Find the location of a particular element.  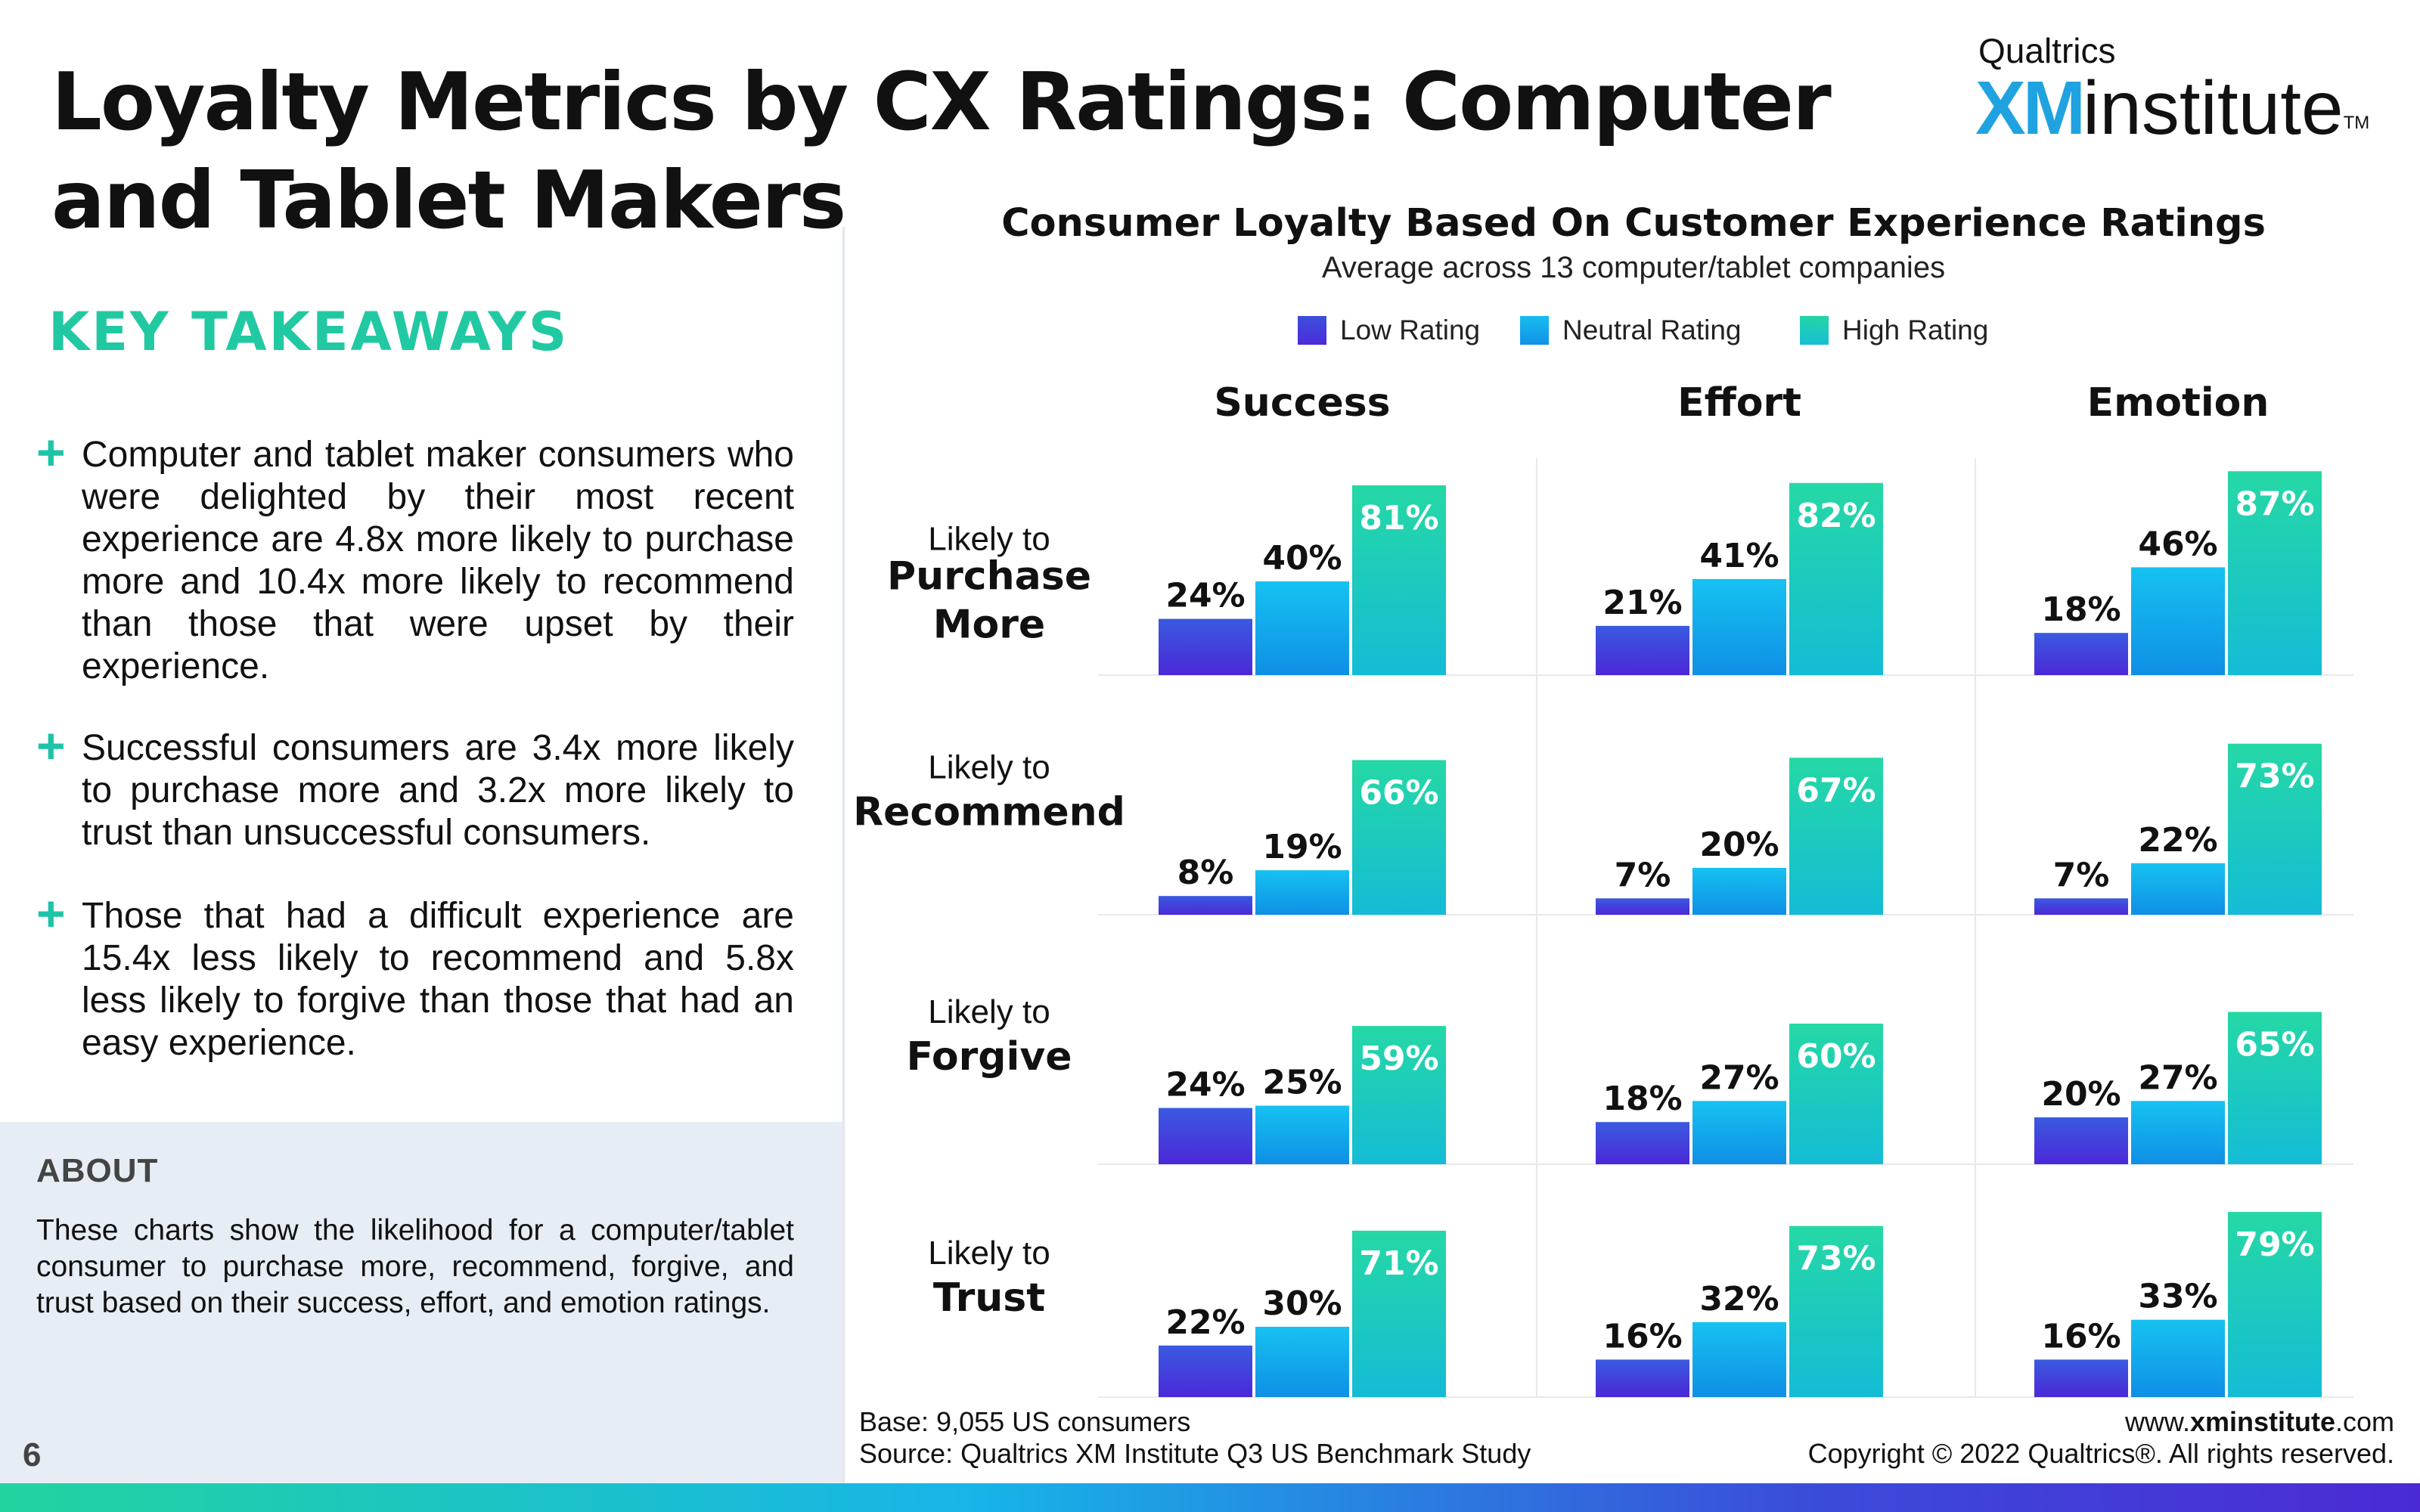

data-label: 21% is located at coordinates (1642, 603).